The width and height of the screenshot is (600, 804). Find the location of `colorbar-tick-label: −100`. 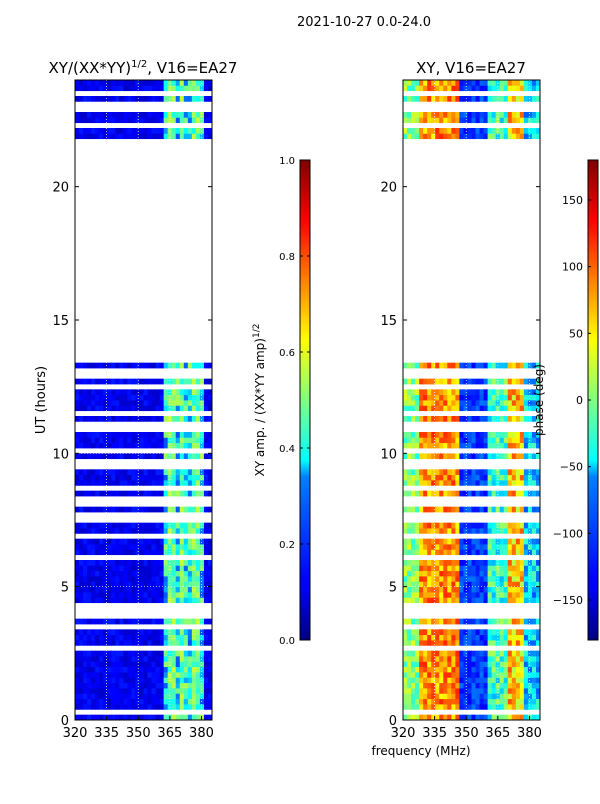

colorbar-tick-label: −100 is located at coordinates (568, 533).